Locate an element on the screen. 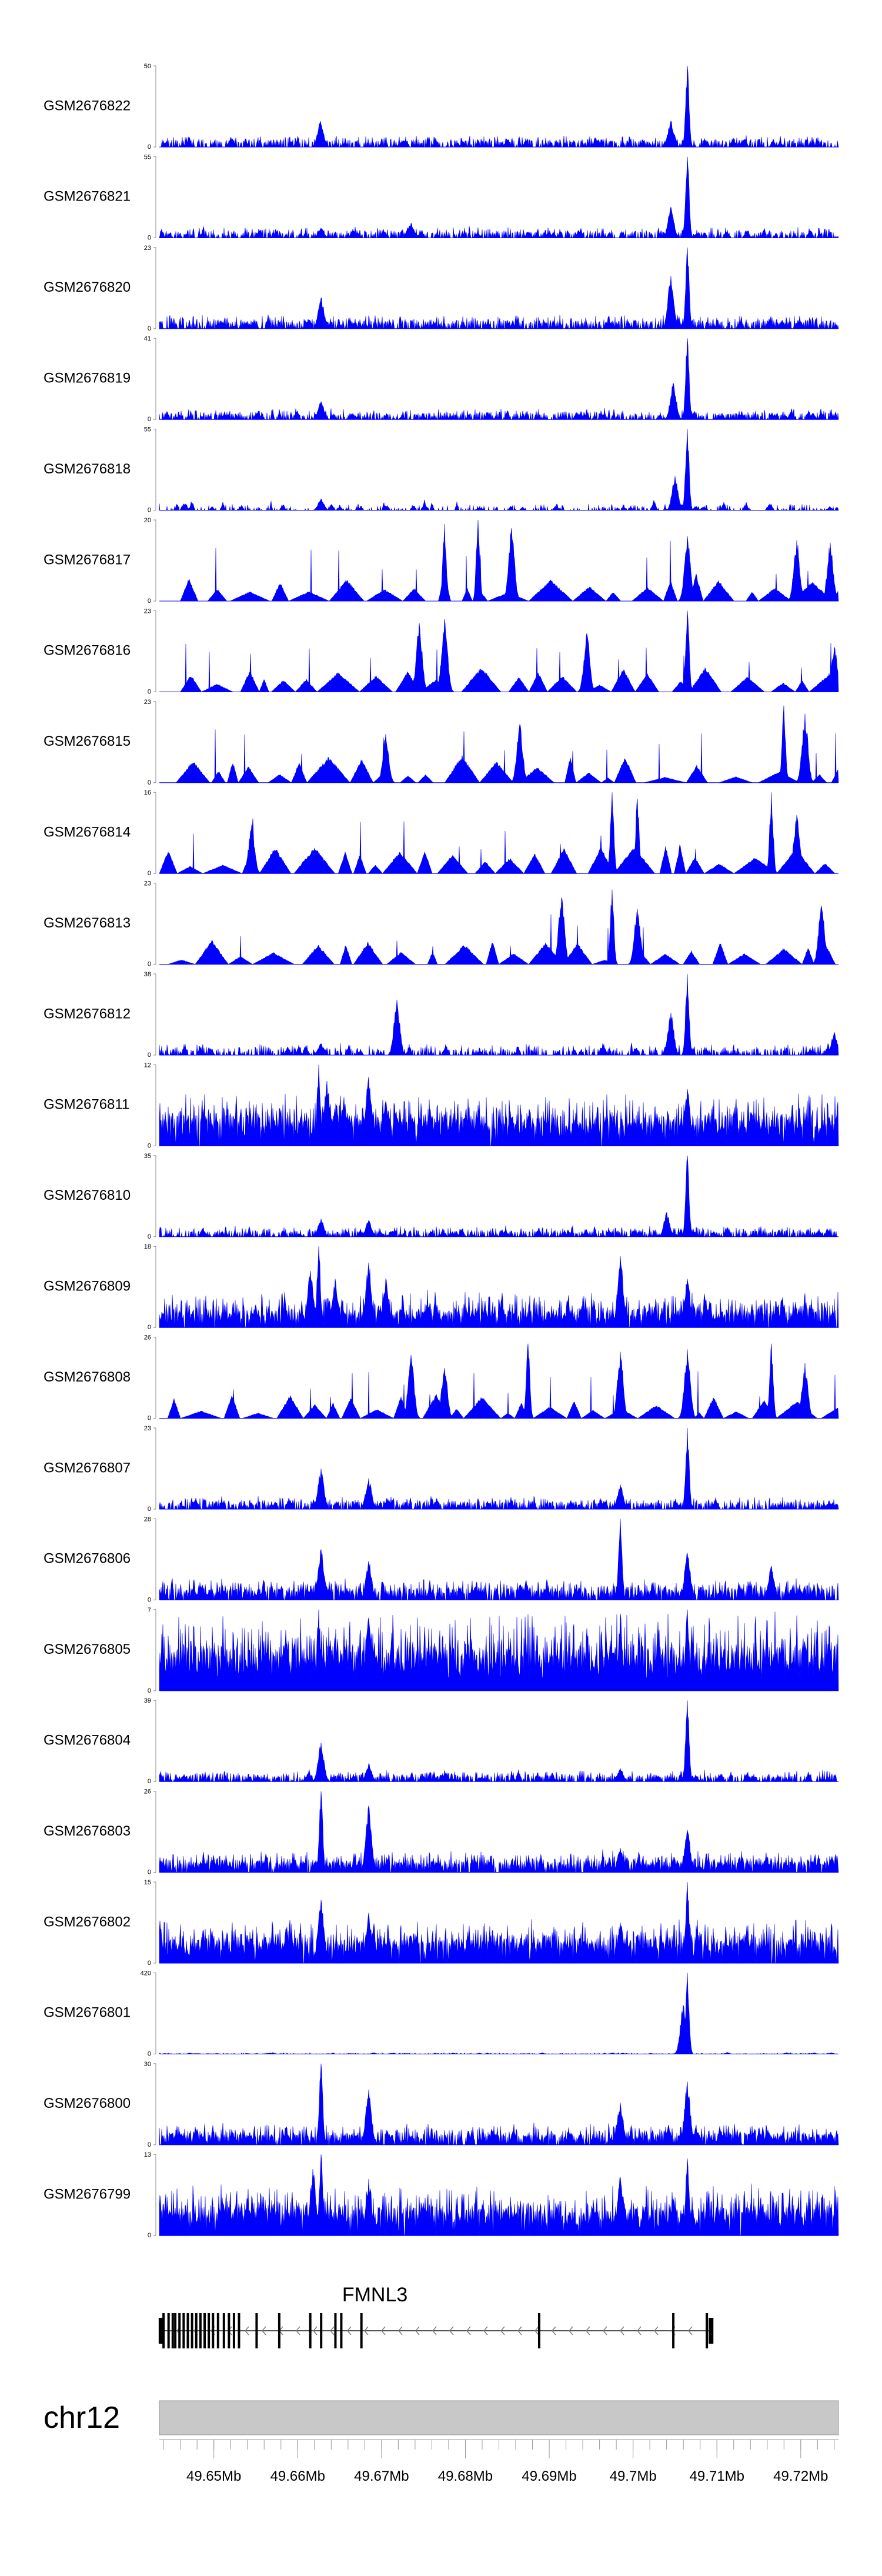 This screenshot has width=882, height=2576. chromosome-label: chr12 is located at coordinates (82, 2418).